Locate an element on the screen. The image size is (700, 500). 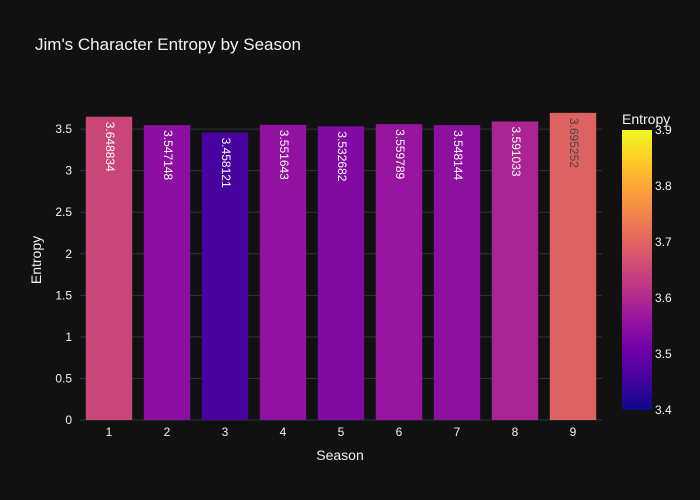
colorbar-tick-label: 3.9 is located at coordinates (663, 130).